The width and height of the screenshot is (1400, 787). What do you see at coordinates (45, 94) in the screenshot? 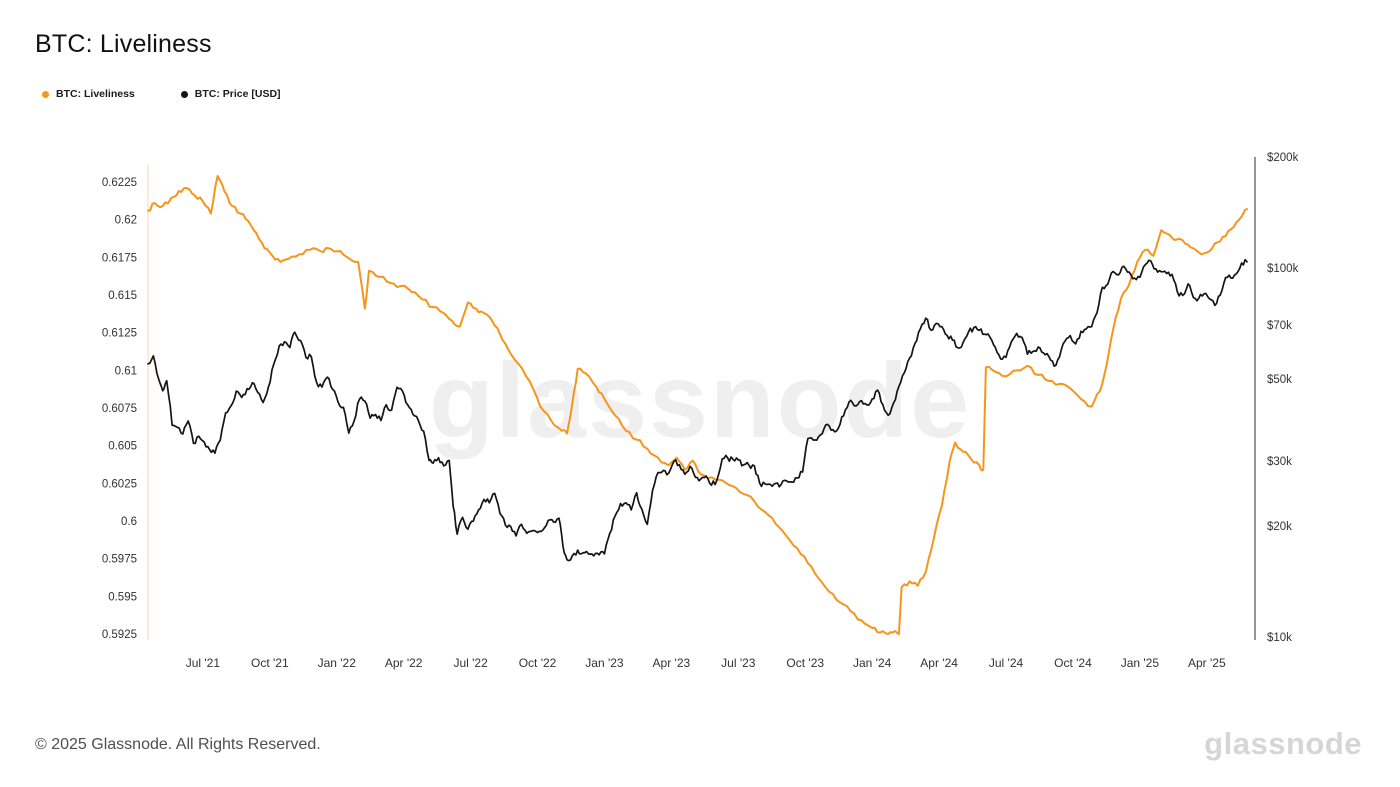
I see `liveliness-series-dot-icon` at bounding box center [45, 94].